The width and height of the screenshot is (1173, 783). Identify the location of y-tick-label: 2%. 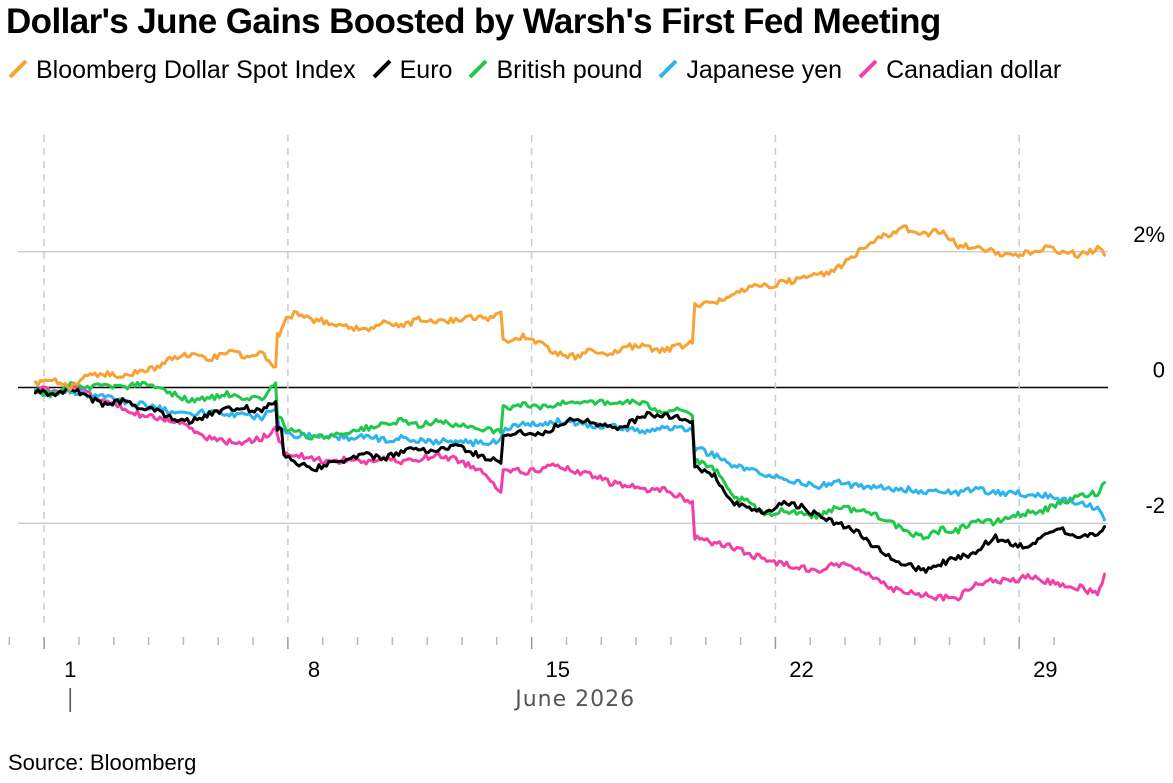
(1149, 234).